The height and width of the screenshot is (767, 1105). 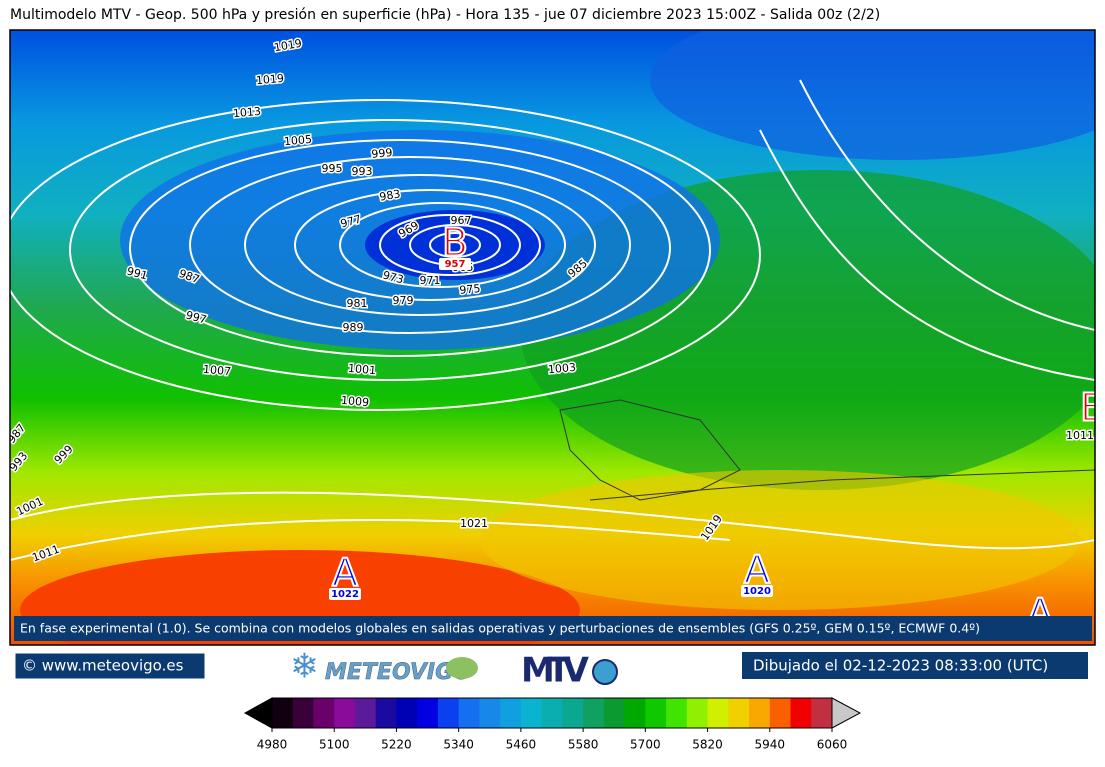 What do you see at coordinates (353, 327) in the screenshot?
I see `isobar-label: 989` at bounding box center [353, 327].